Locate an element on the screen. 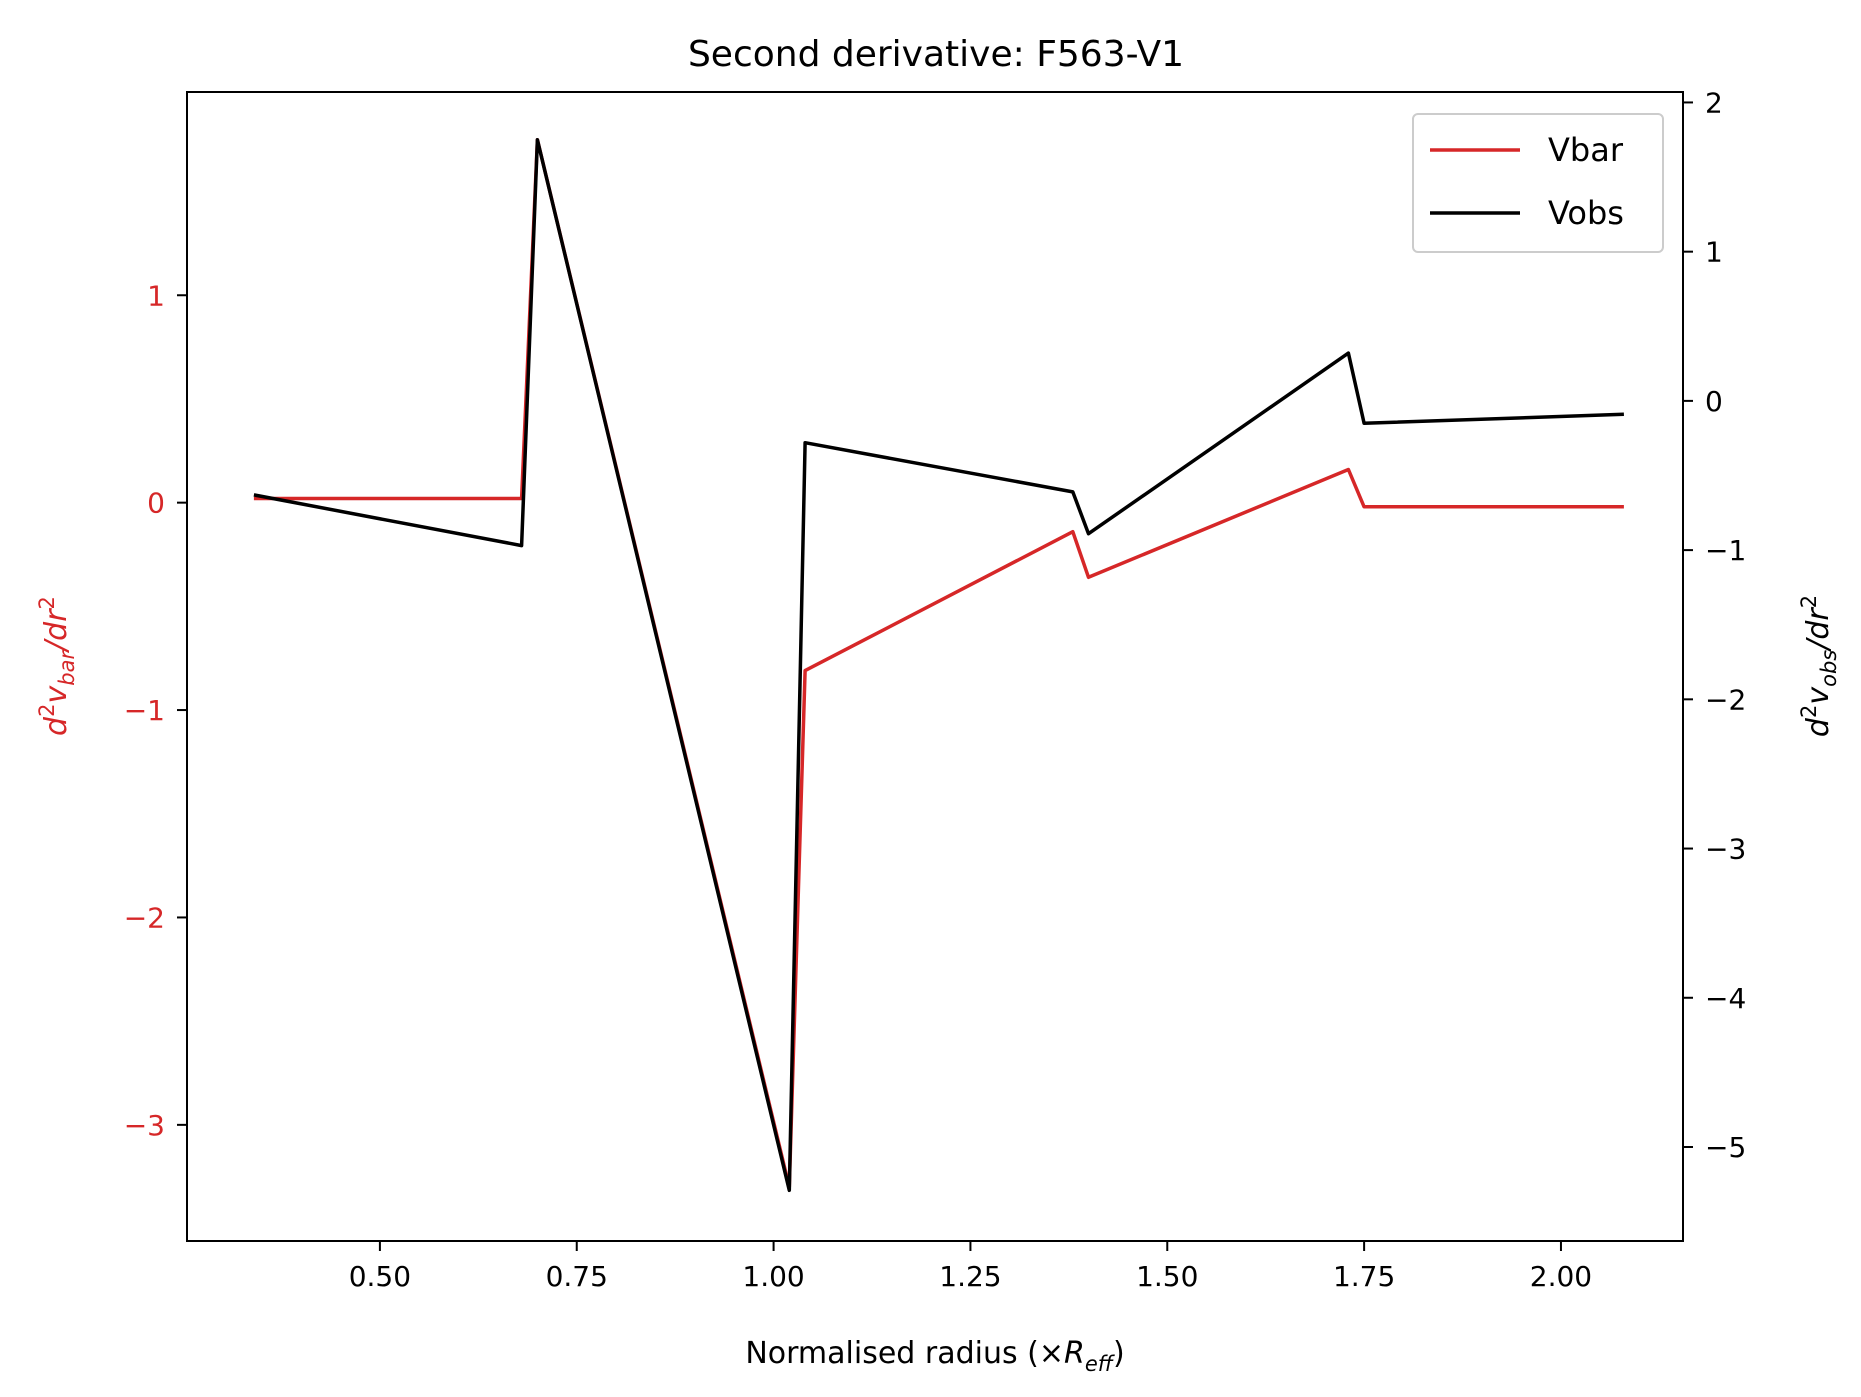 This screenshot has width=1861, height=1397. x-axis-ticks: 0.50 0.75 1.00 1.25 1.50 1.75 2.00 is located at coordinates (970, 1267).